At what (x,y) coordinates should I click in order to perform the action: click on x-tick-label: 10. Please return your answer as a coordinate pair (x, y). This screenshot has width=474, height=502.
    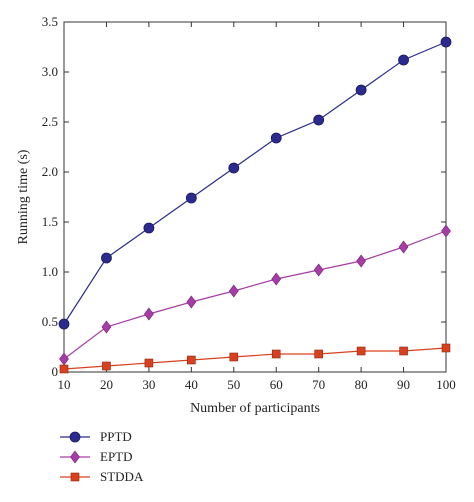
    Looking at the image, I should click on (64, 384).